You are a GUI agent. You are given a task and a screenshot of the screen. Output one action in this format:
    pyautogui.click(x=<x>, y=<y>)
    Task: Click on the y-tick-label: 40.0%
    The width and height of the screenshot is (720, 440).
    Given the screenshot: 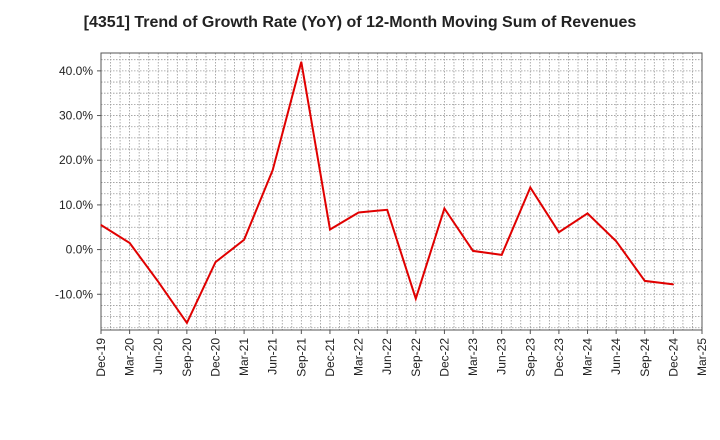 What is the action you would take?
    pyautogui.click(x=76, y=71)
    